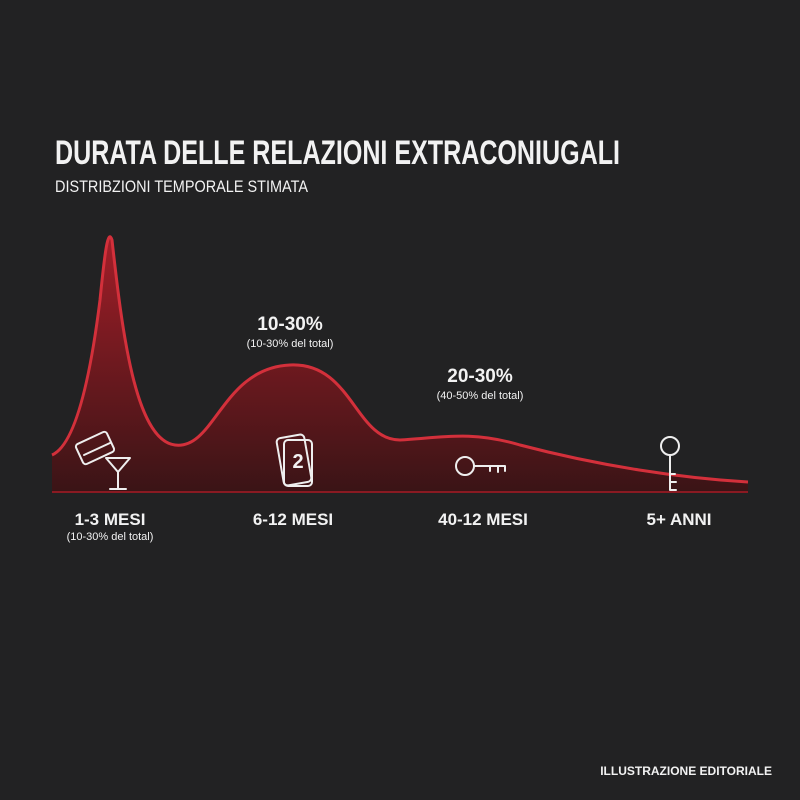 The height and width of the screenshot is (800, 800). Describe the element at coordinates (182, 186) in the screenshot. I see `subtitle: DISTRIBZIONI TEMPORALE STIMATA` at that location.